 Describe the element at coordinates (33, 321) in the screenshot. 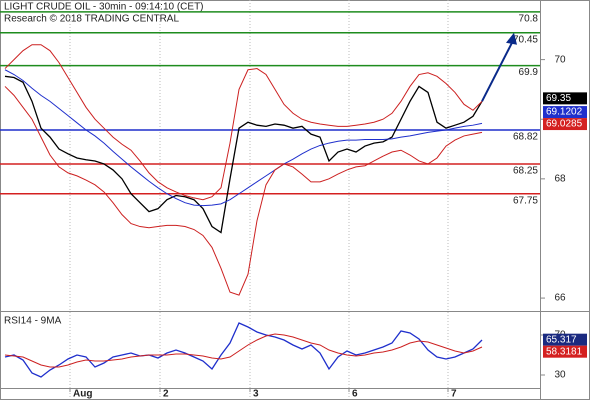

I see `rsi-title: RSI14 - 9MA` at that location.